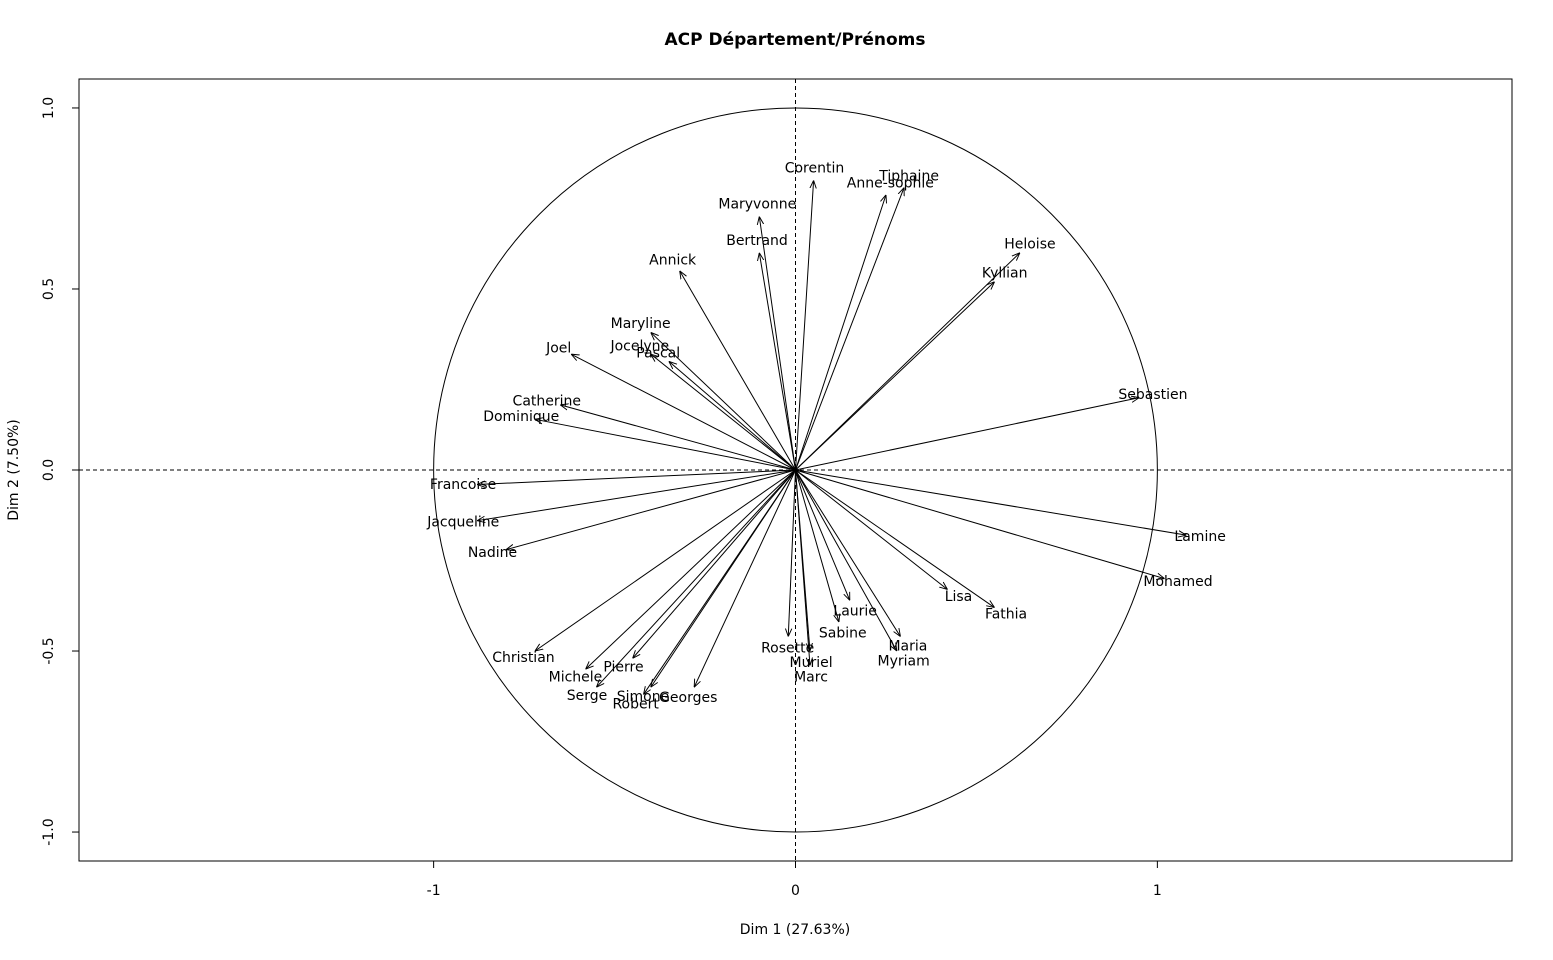  I want to click on variable-label: Bertrand, so click(757, 241).